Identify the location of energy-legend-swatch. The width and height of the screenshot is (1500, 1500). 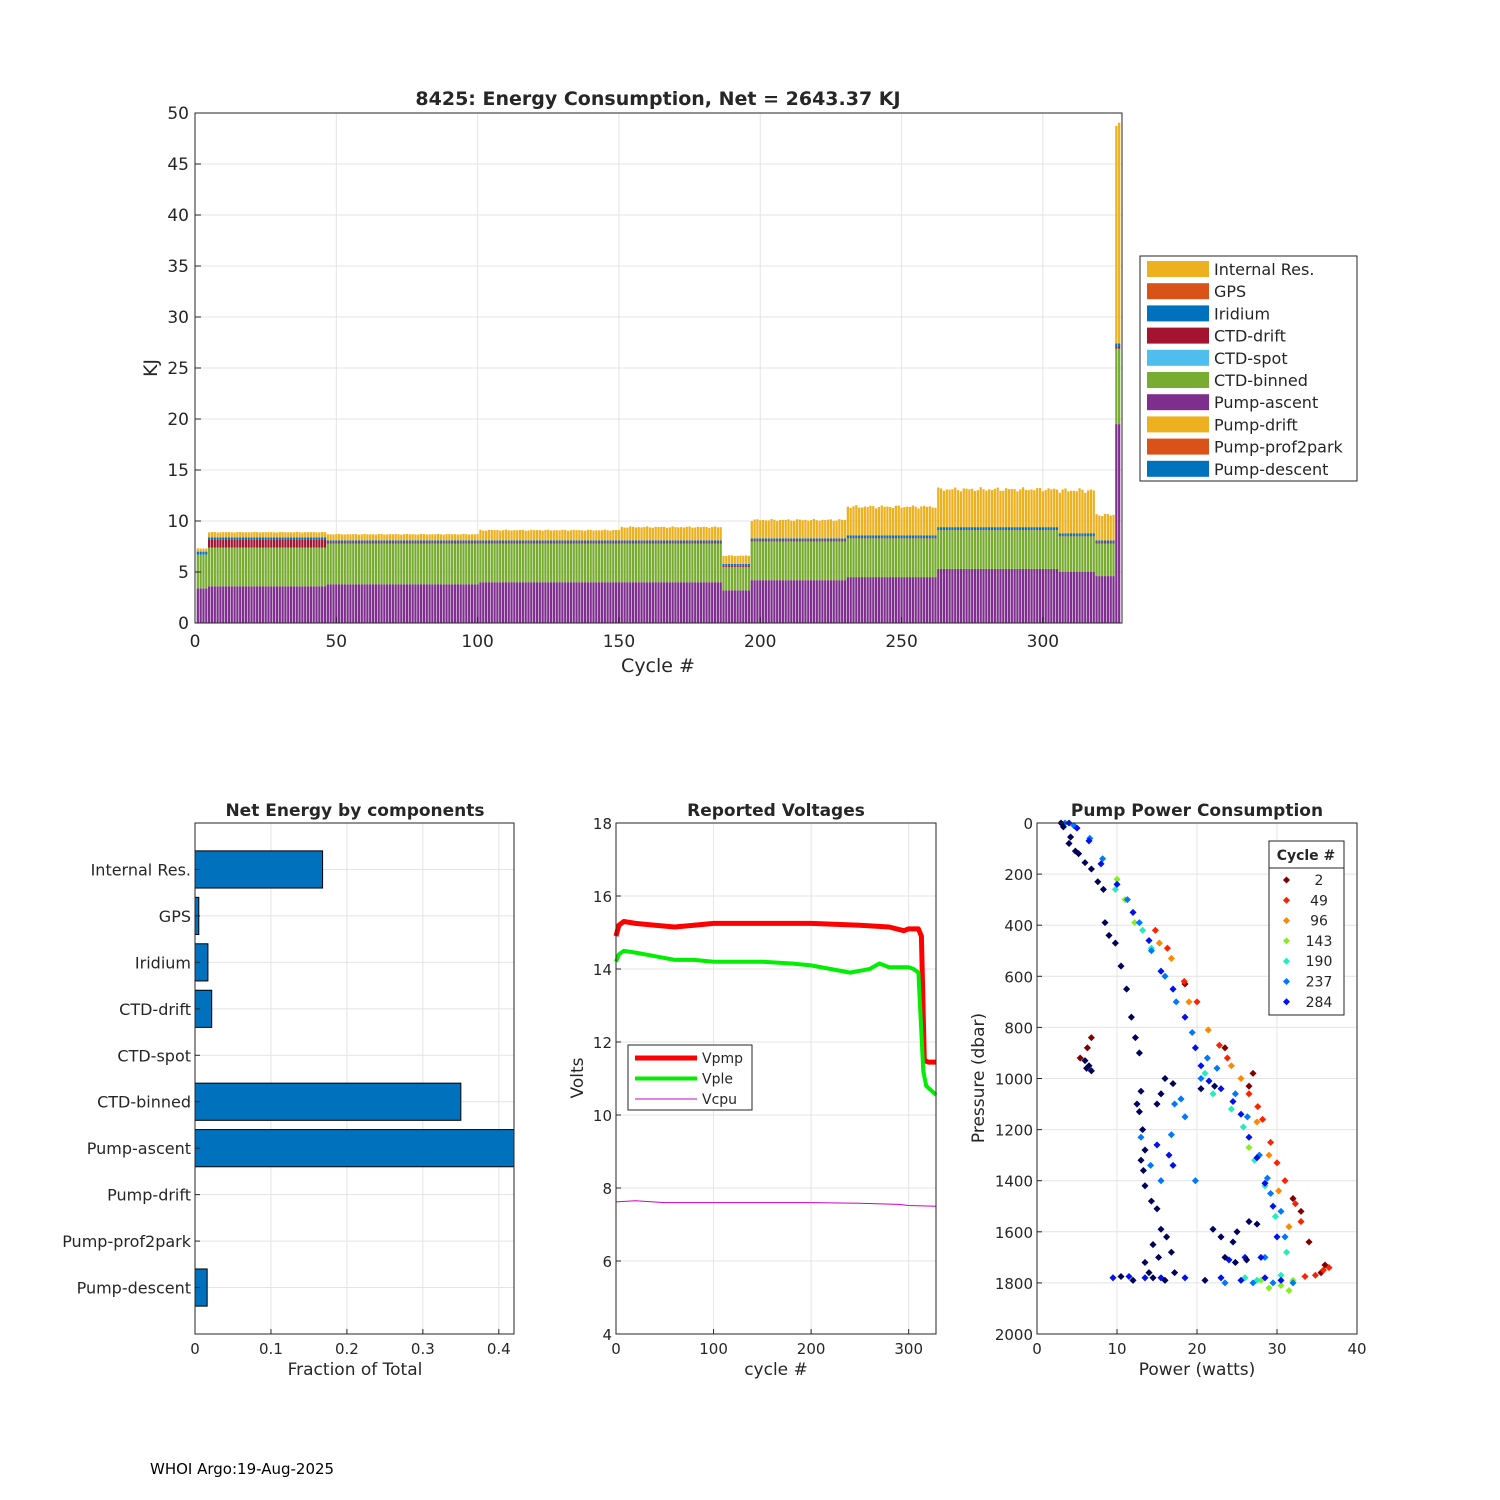
(1178, 446).